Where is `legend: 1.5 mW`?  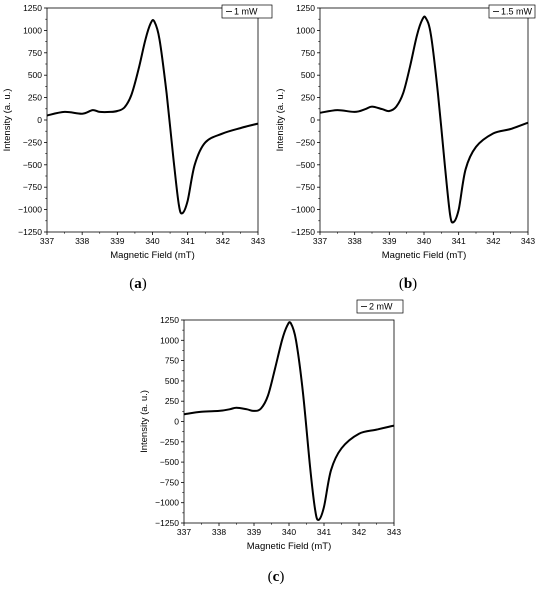
legend: 1.5 mW is located at coordinates (512, 11).